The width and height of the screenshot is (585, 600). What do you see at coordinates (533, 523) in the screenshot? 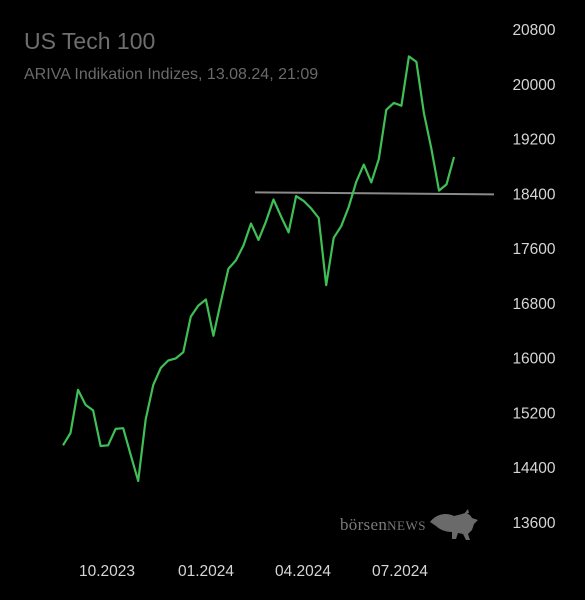
I see `y-tick-label: 13600` at bounding box center [533, 523].